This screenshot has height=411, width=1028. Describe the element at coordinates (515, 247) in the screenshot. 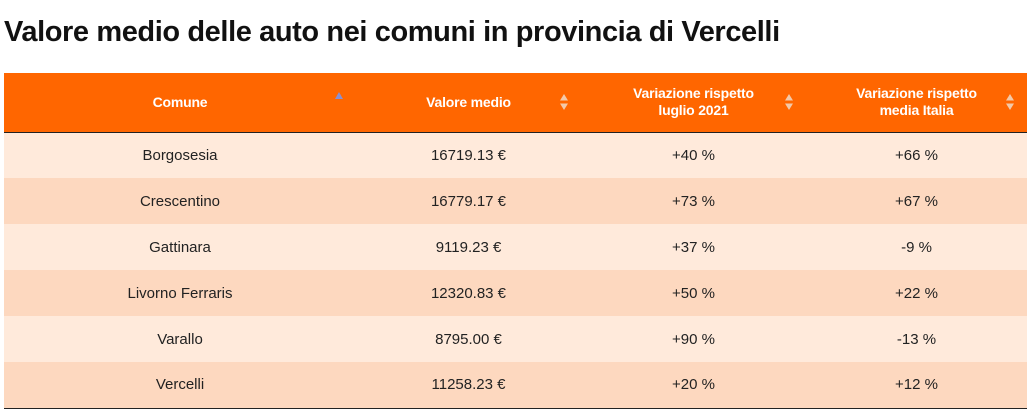

I see `table-row: Gattinara 9119.23 € +37 % -9 %` at that location.